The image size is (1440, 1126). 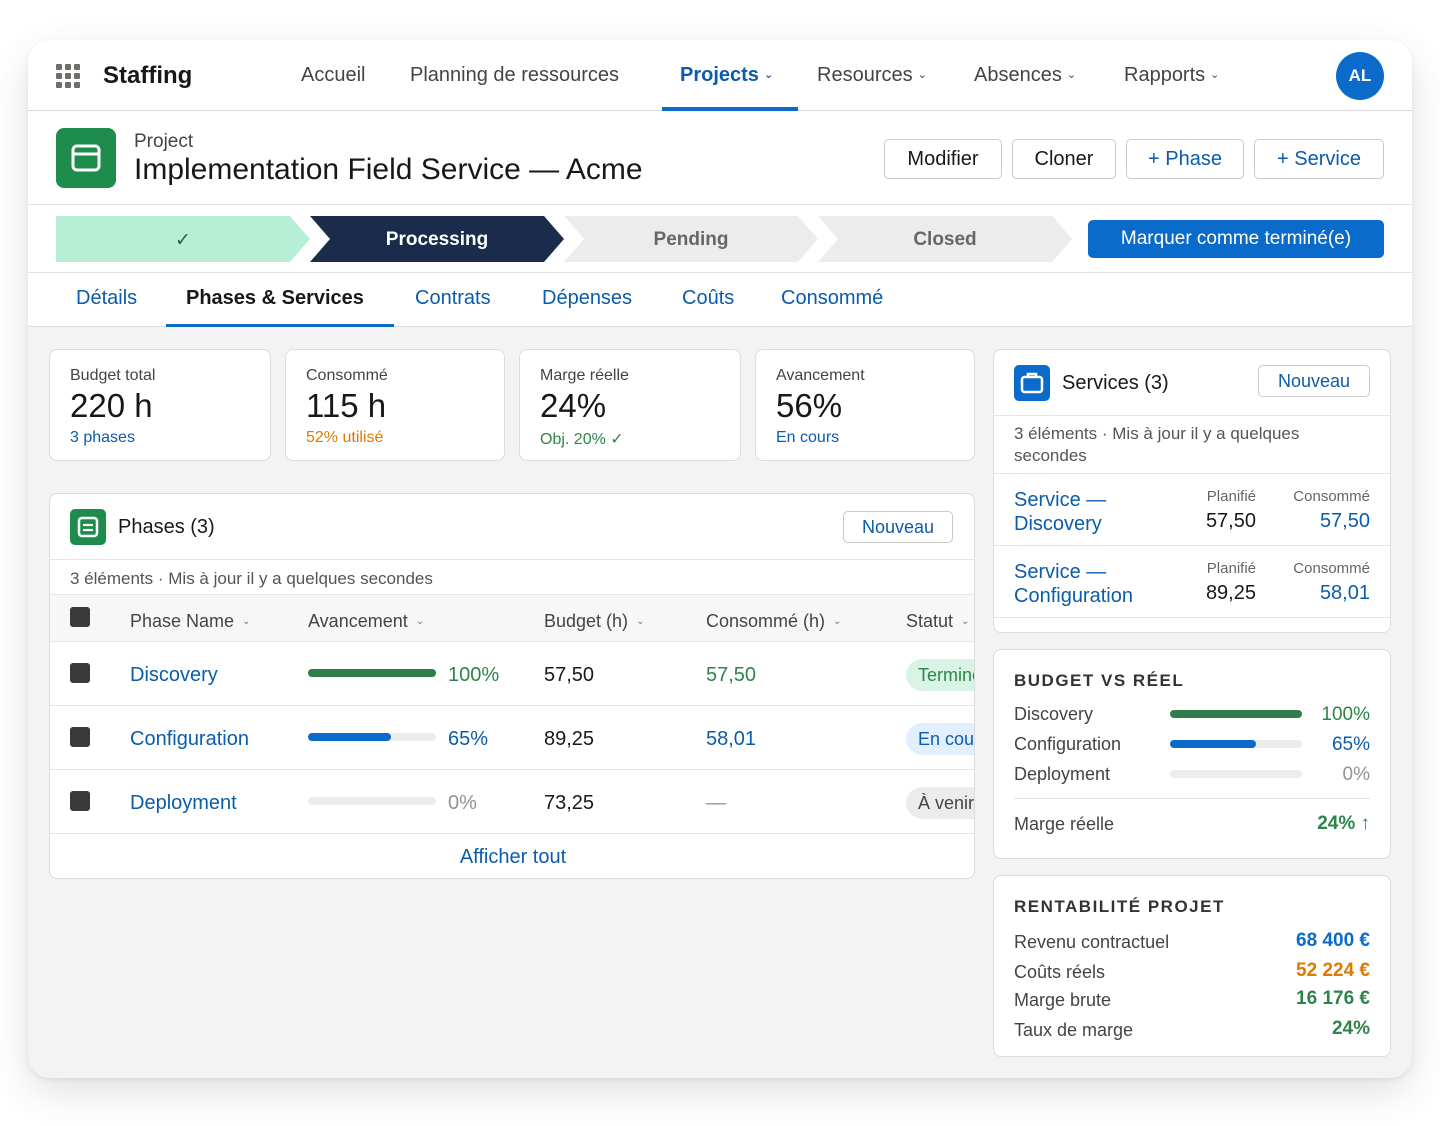 I want to click on clone-button: Cloner, so click(x=1064, y=159).